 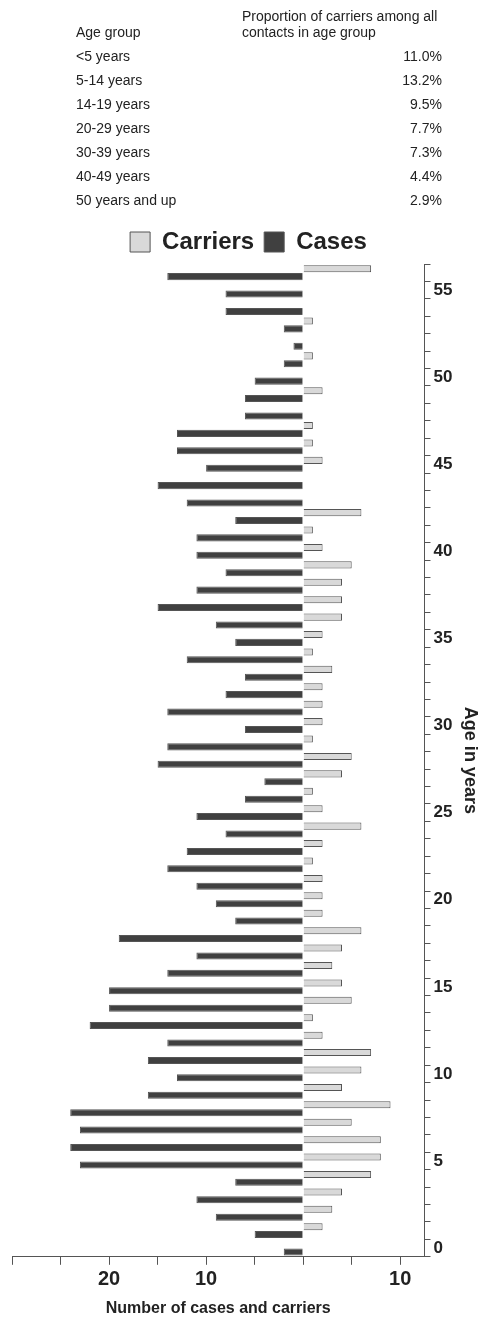 What do you see at coordinates (208, 240) in the screenshot?
I see `legend-label: Carriers` at bounding box center [208, 240].